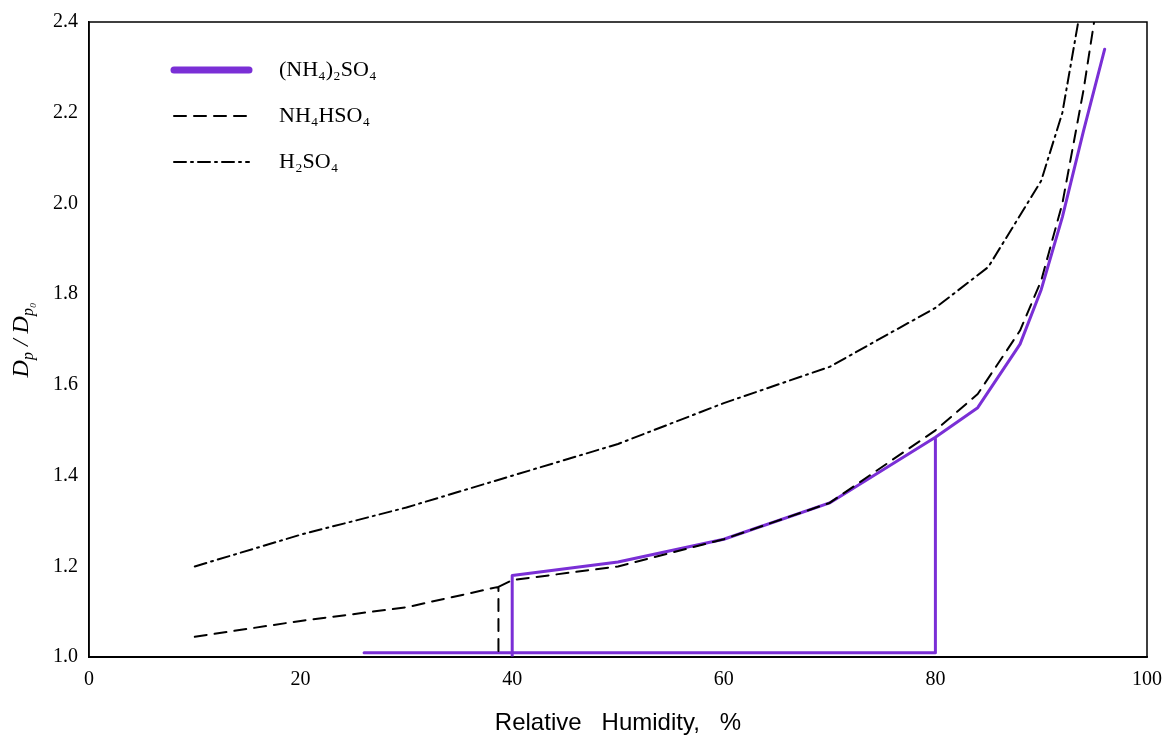 This screenshot has width=1165, height=746. Describe the element at coordinates (65, 383) in the screenshot. I see `y-tick-label: 1.6` at that location.